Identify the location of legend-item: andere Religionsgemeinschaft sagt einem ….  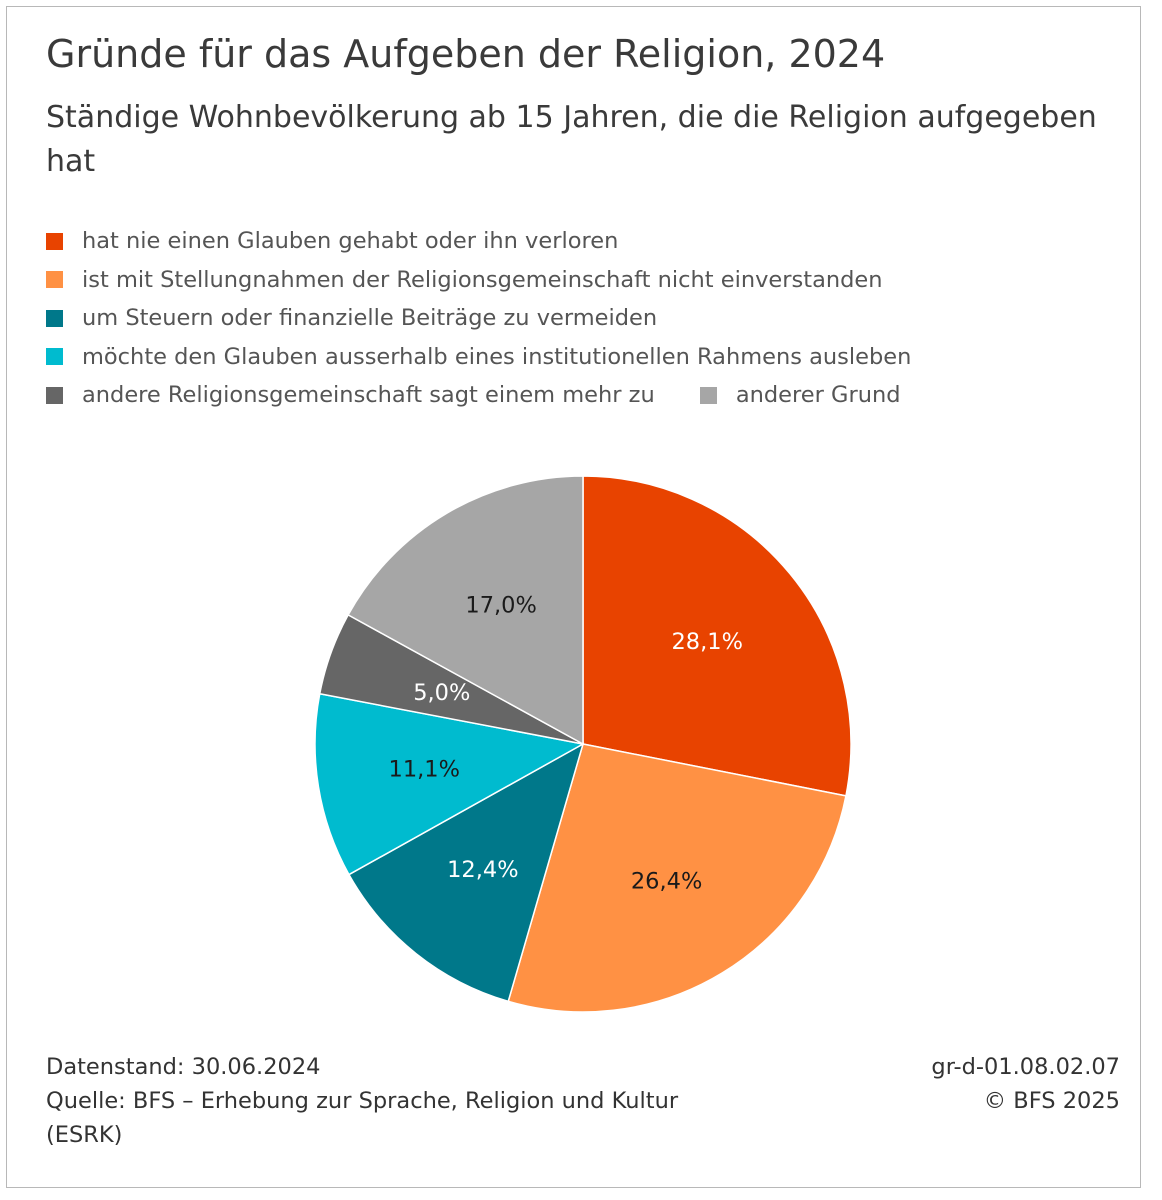
(350, 395).